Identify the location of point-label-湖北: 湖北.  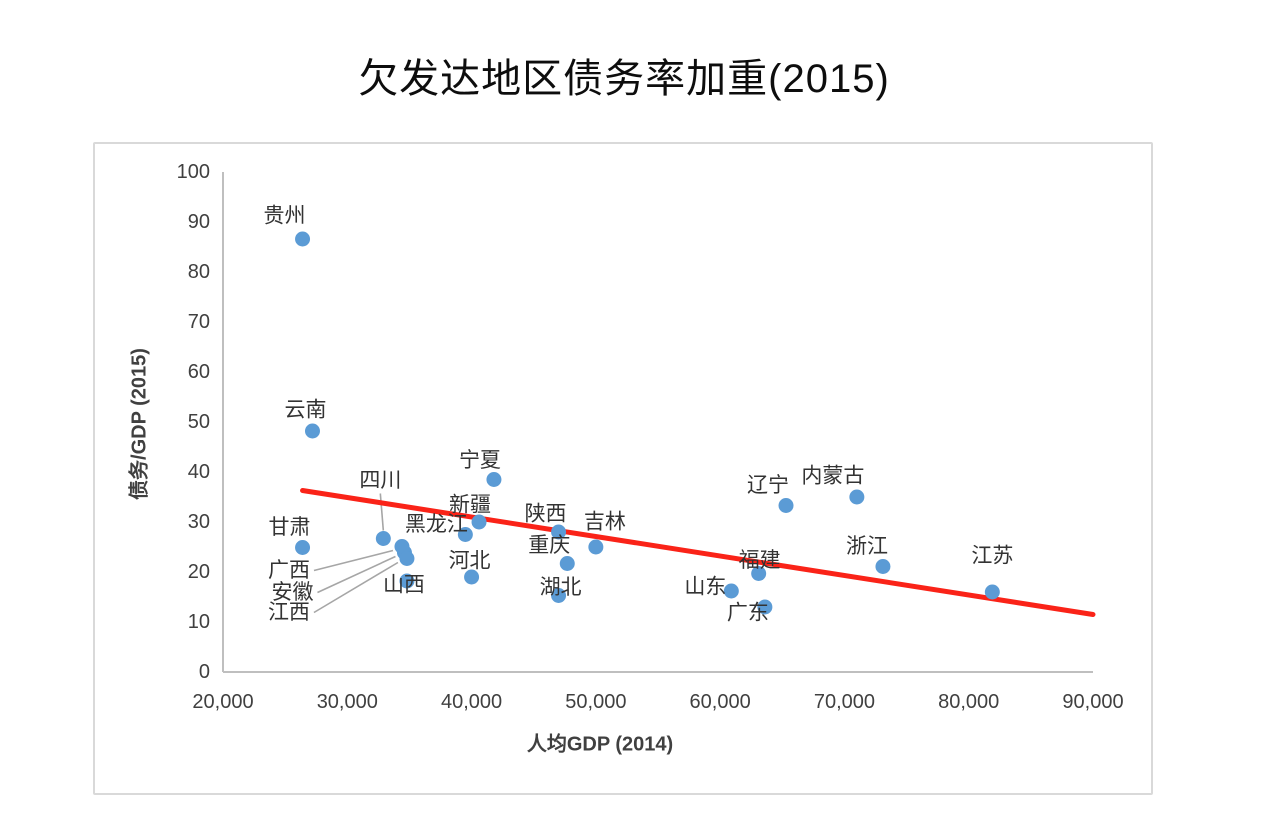
(561, 587).